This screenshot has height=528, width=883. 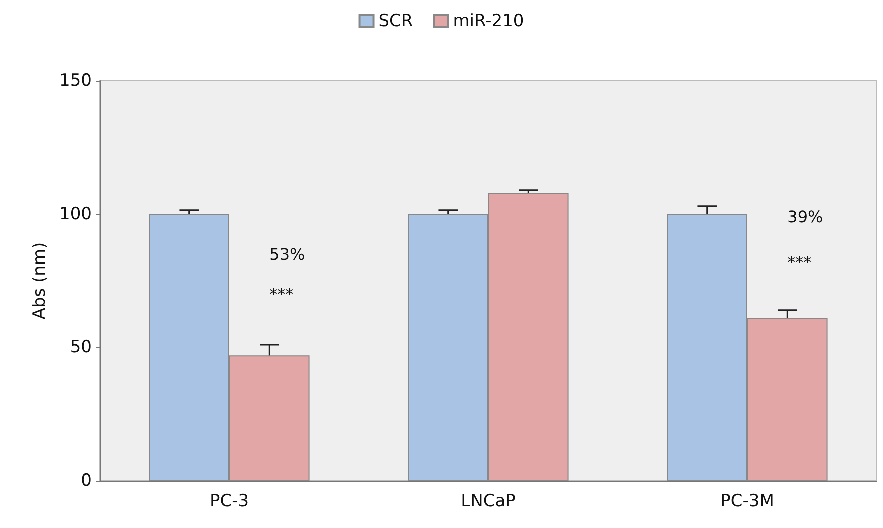 I want to click on y-tick-label: 0, so click(x=86, y=481).